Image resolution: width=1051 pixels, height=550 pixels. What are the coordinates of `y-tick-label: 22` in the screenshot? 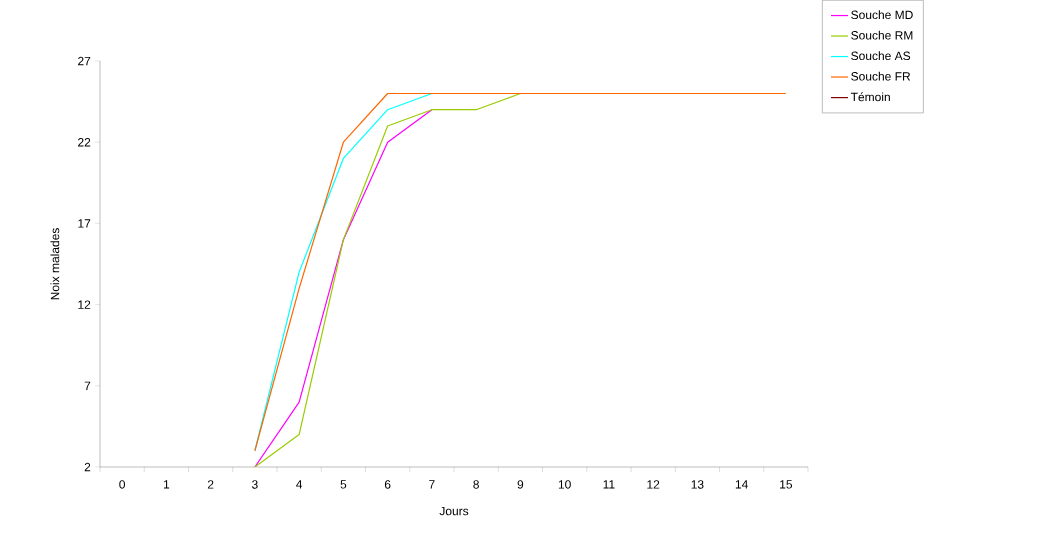 It's located at (84, 142).